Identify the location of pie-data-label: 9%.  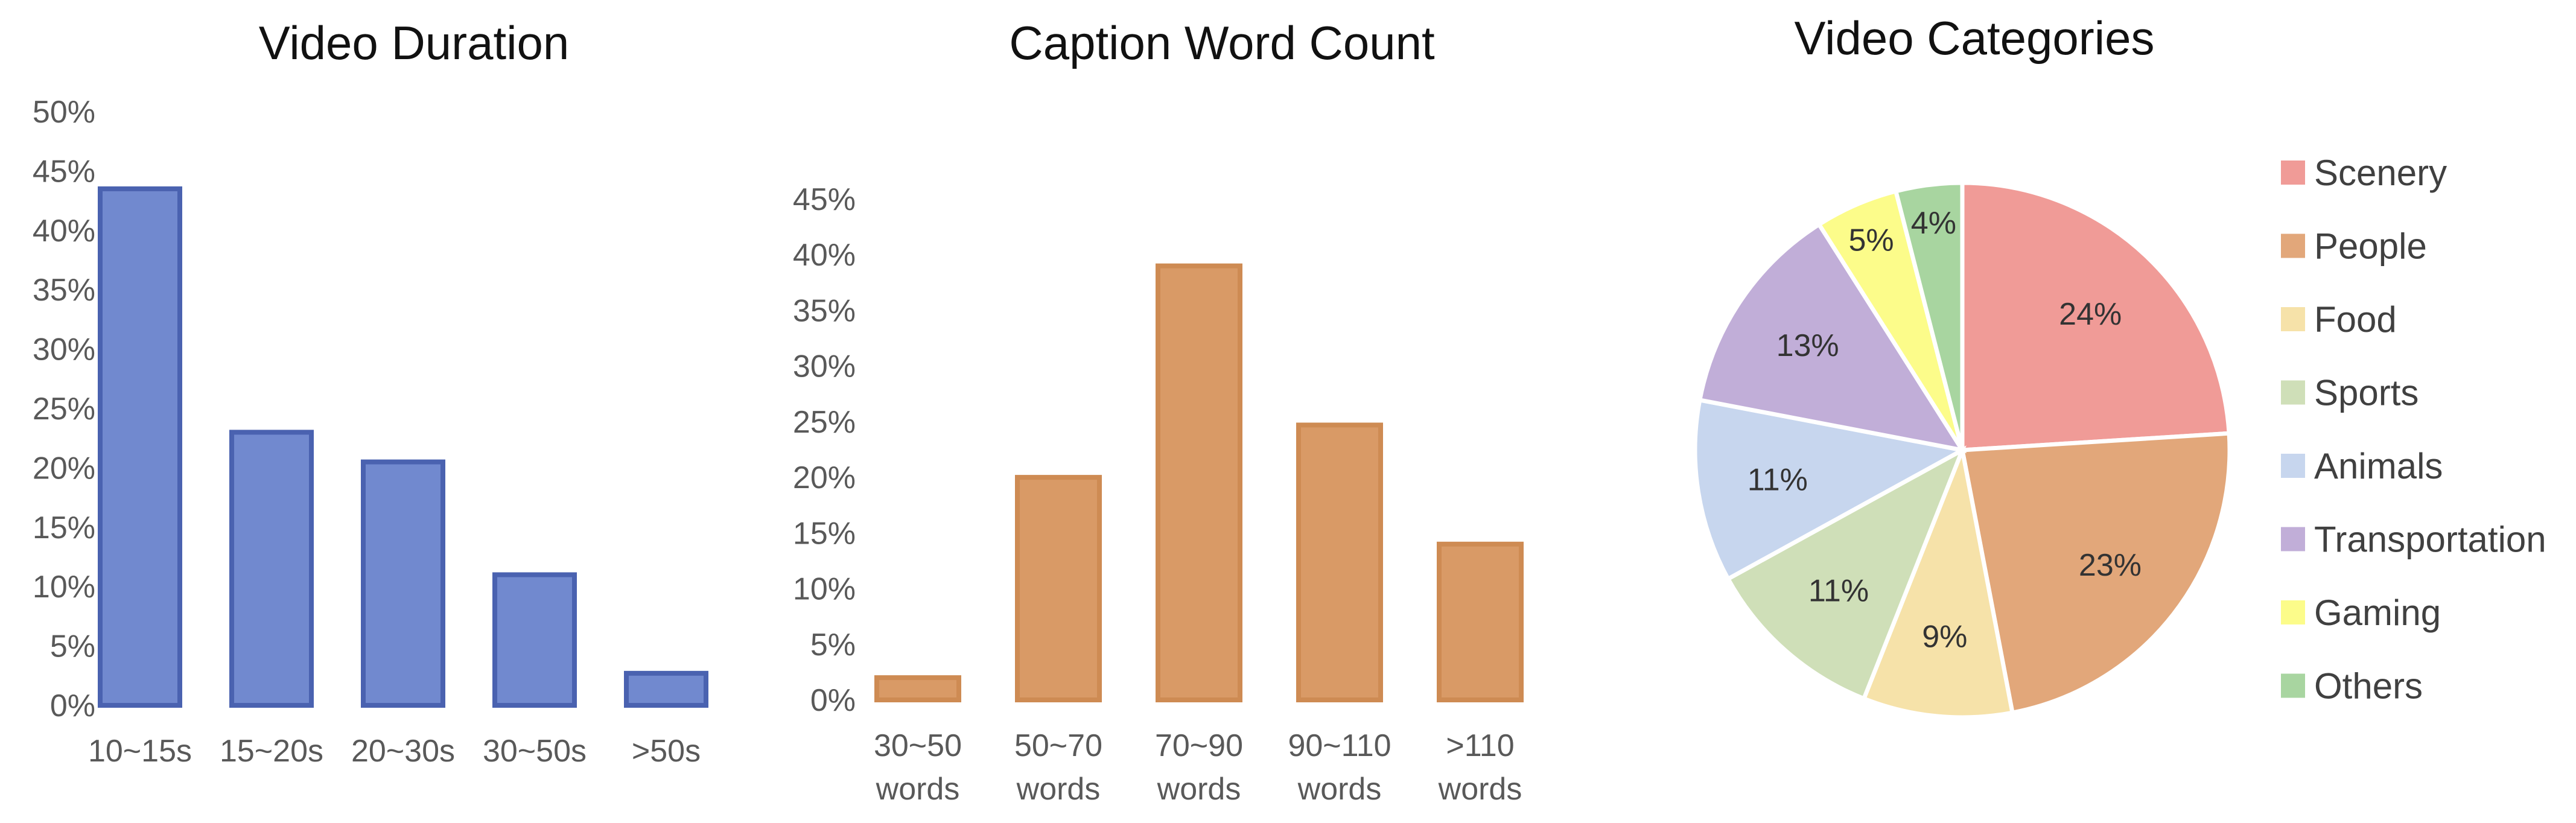
(1944, 637).